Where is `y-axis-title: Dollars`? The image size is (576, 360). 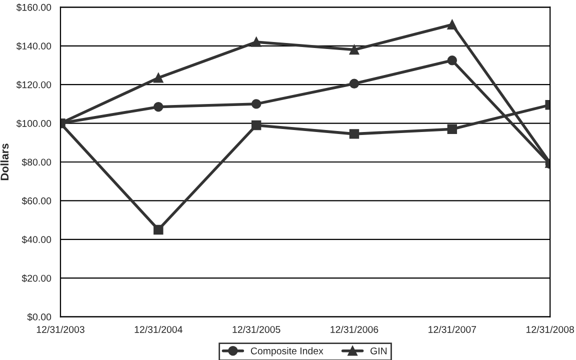
y-axis-title: Dollars is located at coordinates (4, 162).